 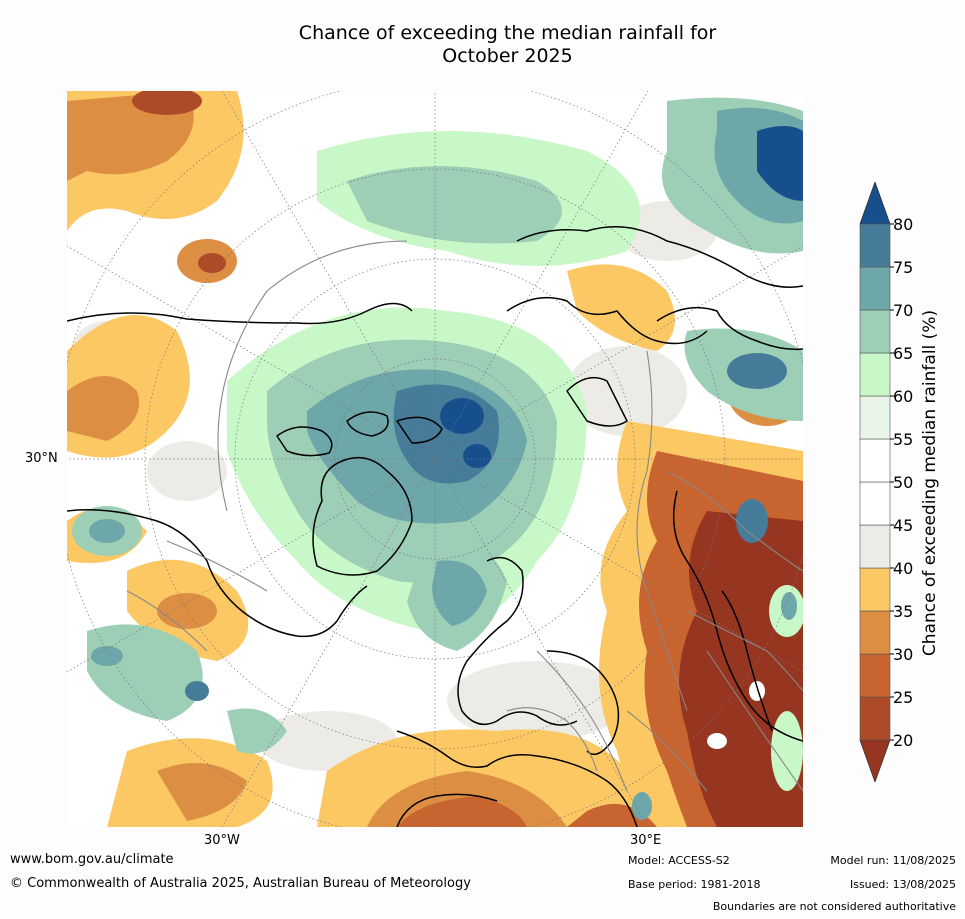 What do you see at coordinates (902, 884) in the screenshot?
I see `issued-text: Issued: 13/08/2025` at bounding box center [902, 884].